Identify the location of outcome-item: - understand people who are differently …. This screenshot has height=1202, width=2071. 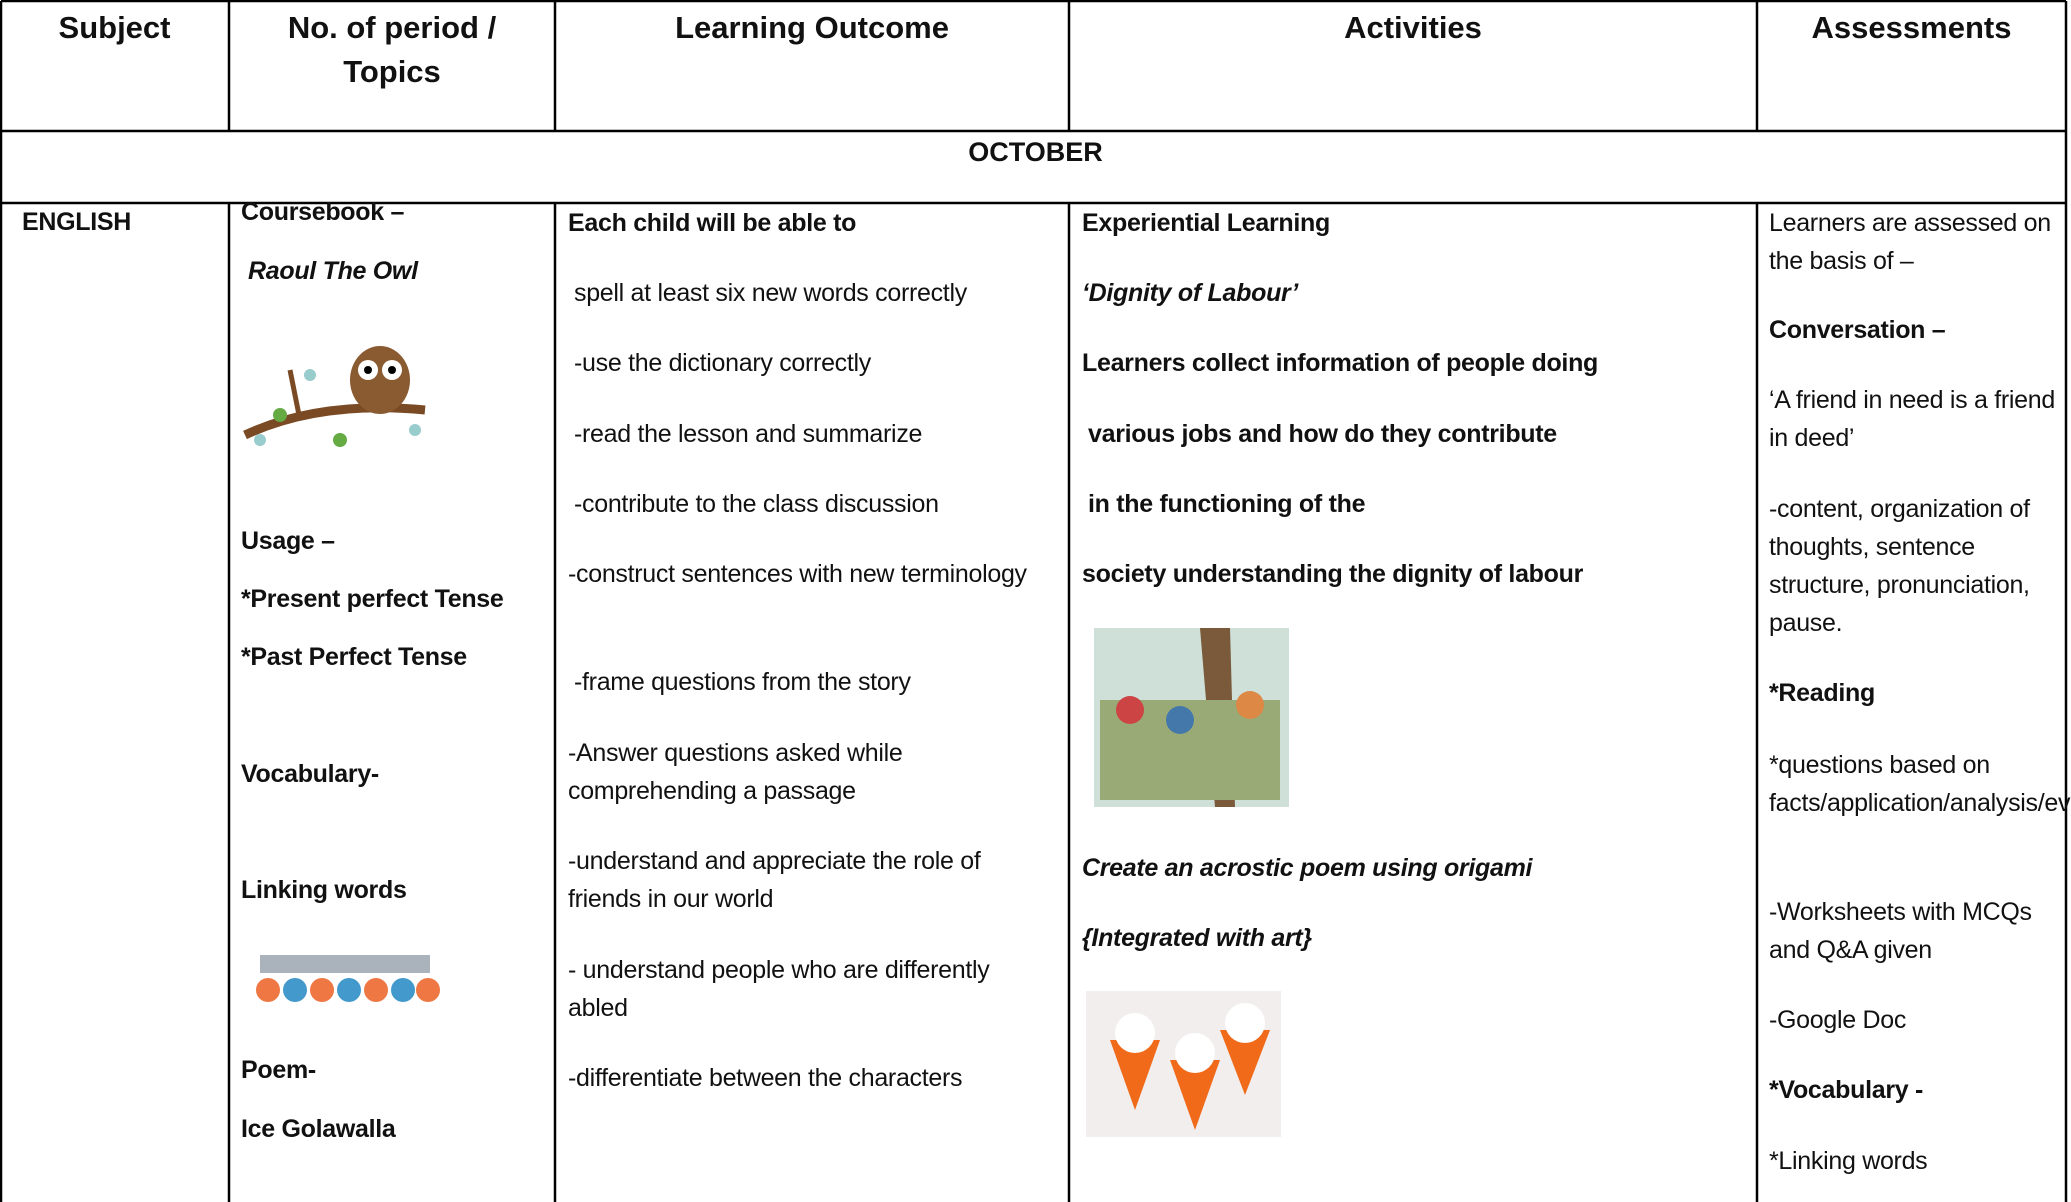
(779, 989).